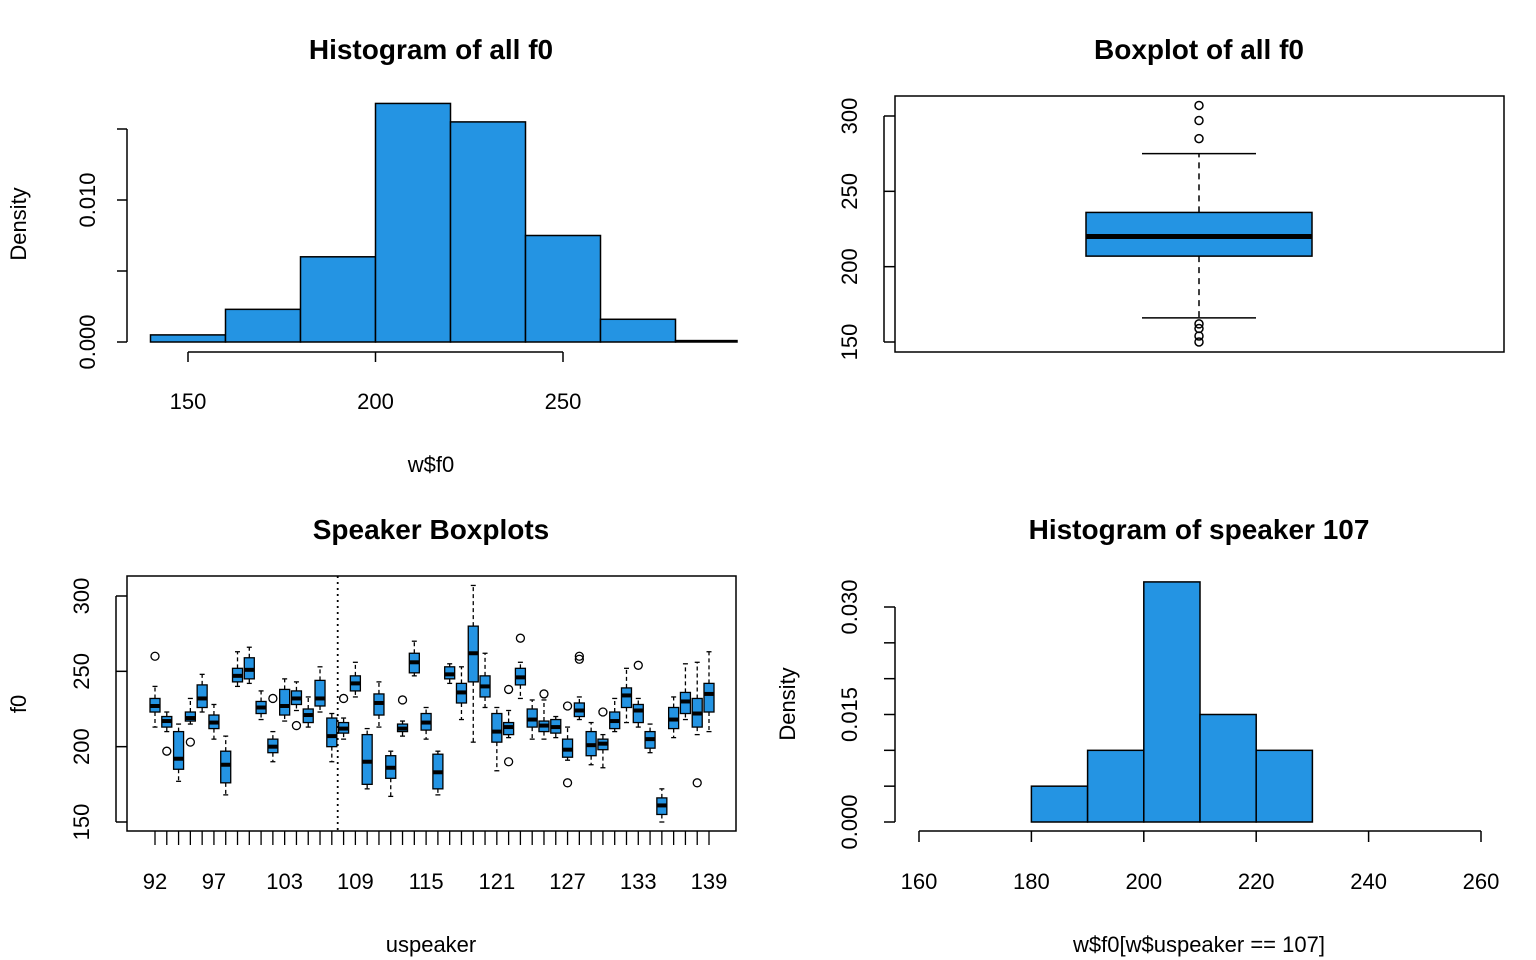  I want to click on x-tick-label: 220, so click(1256, 881).